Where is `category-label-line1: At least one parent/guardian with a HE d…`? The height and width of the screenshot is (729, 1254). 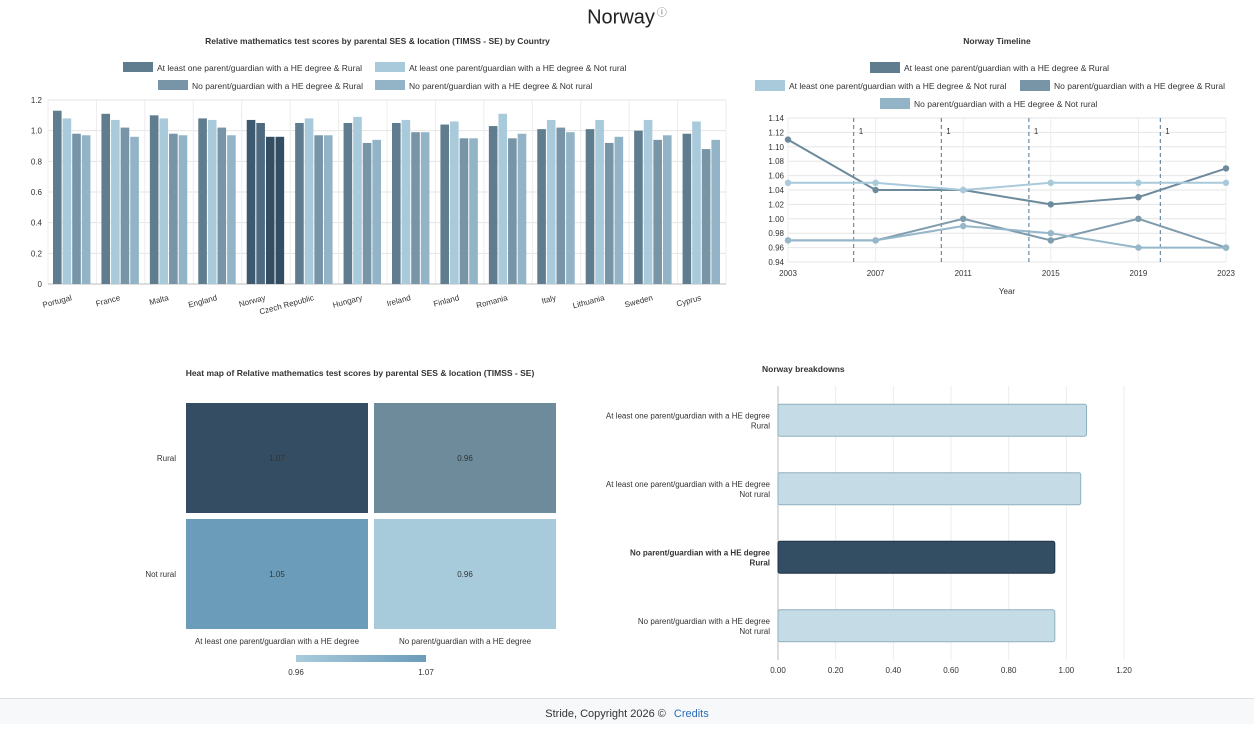 category-label-line1: At least one parent/guardian with a HE d… is located at coordinates (688, 415).